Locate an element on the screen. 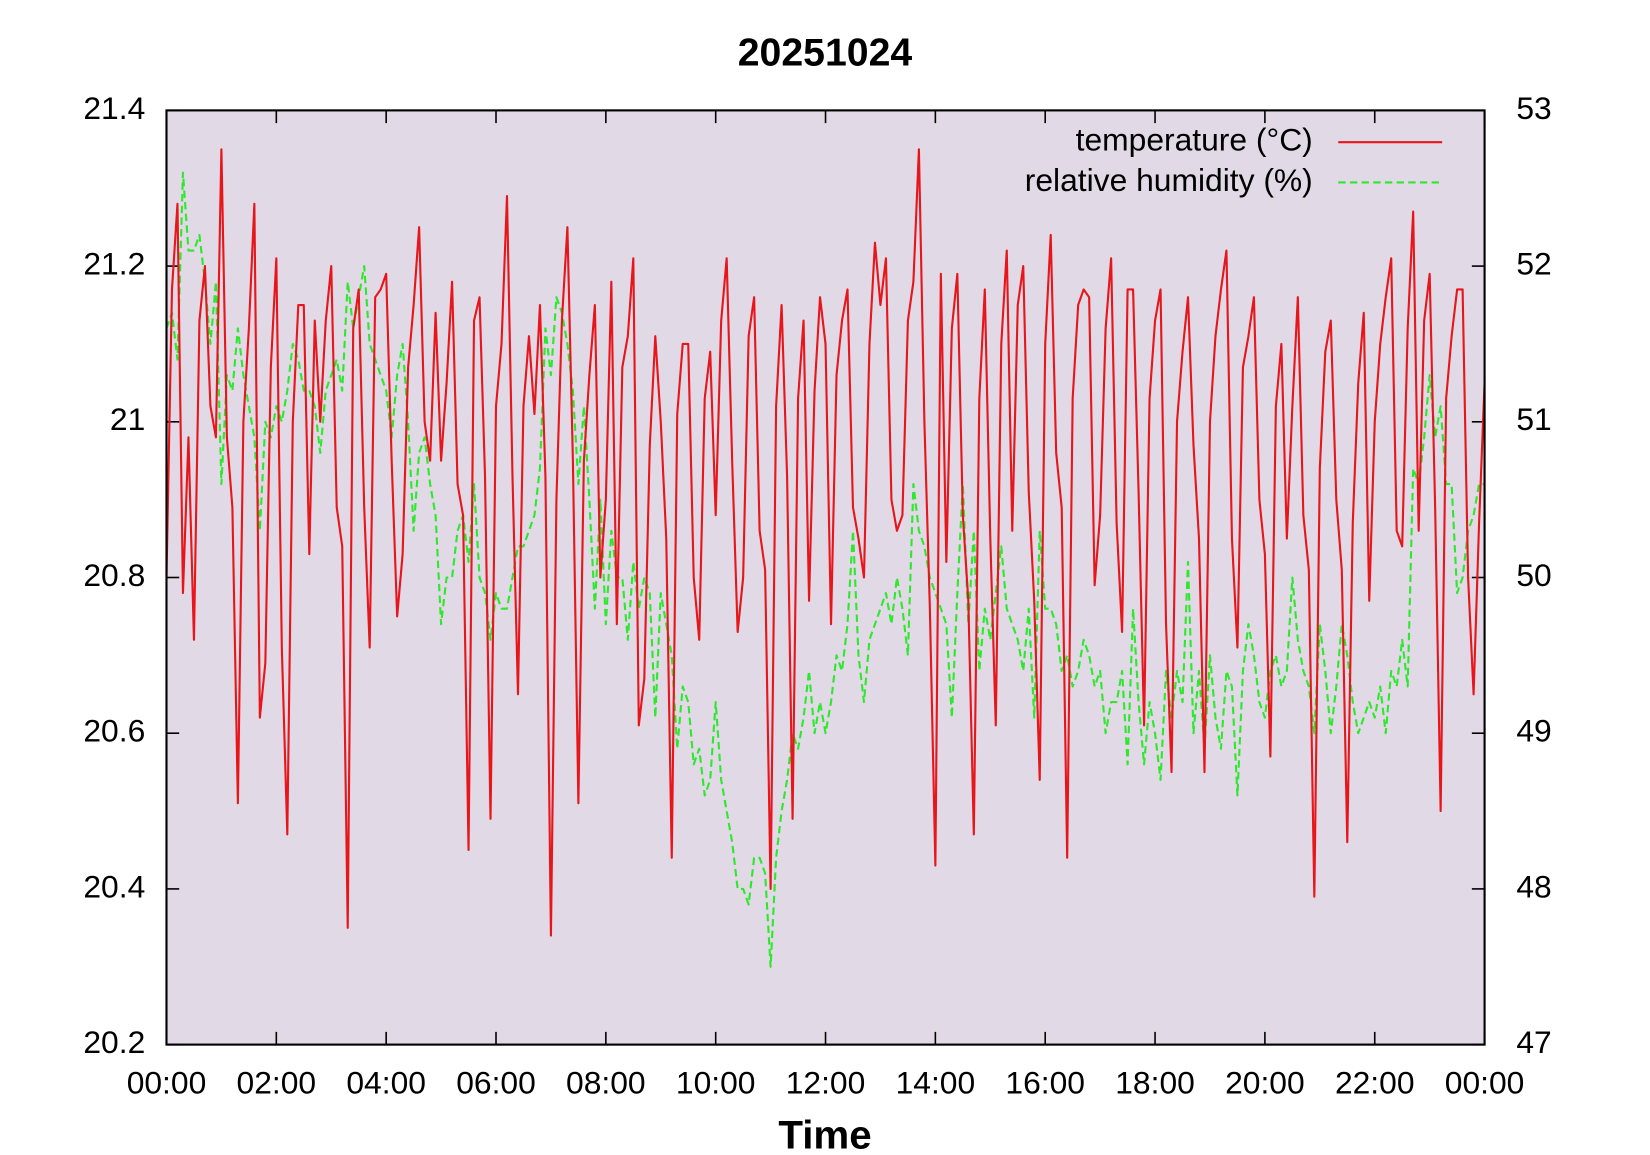  y-tick-label: 20.8 is located at coordinates (114, 575).